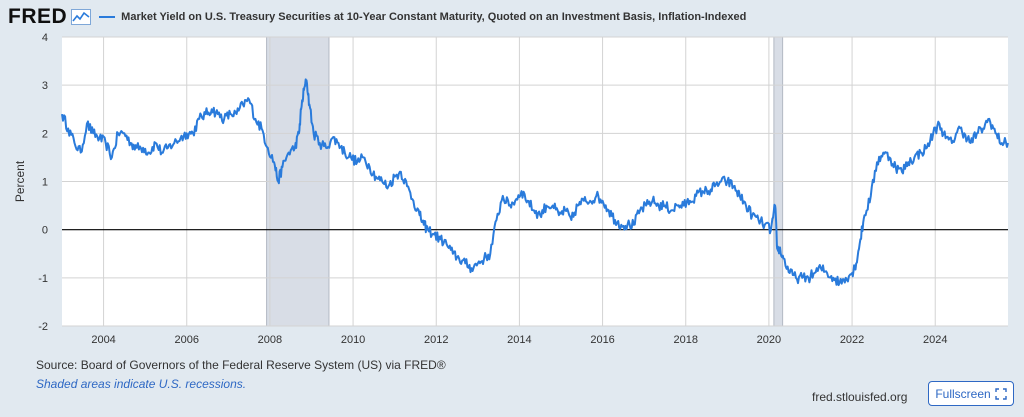  Describe the element at coordinates (1000, 393) in the screenshot. I see `expand-icon` at that location.